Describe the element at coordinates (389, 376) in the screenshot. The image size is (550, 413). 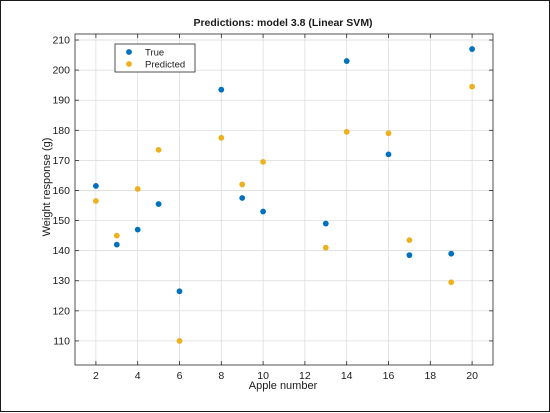
I see `x-tick-label: 16` at that location.